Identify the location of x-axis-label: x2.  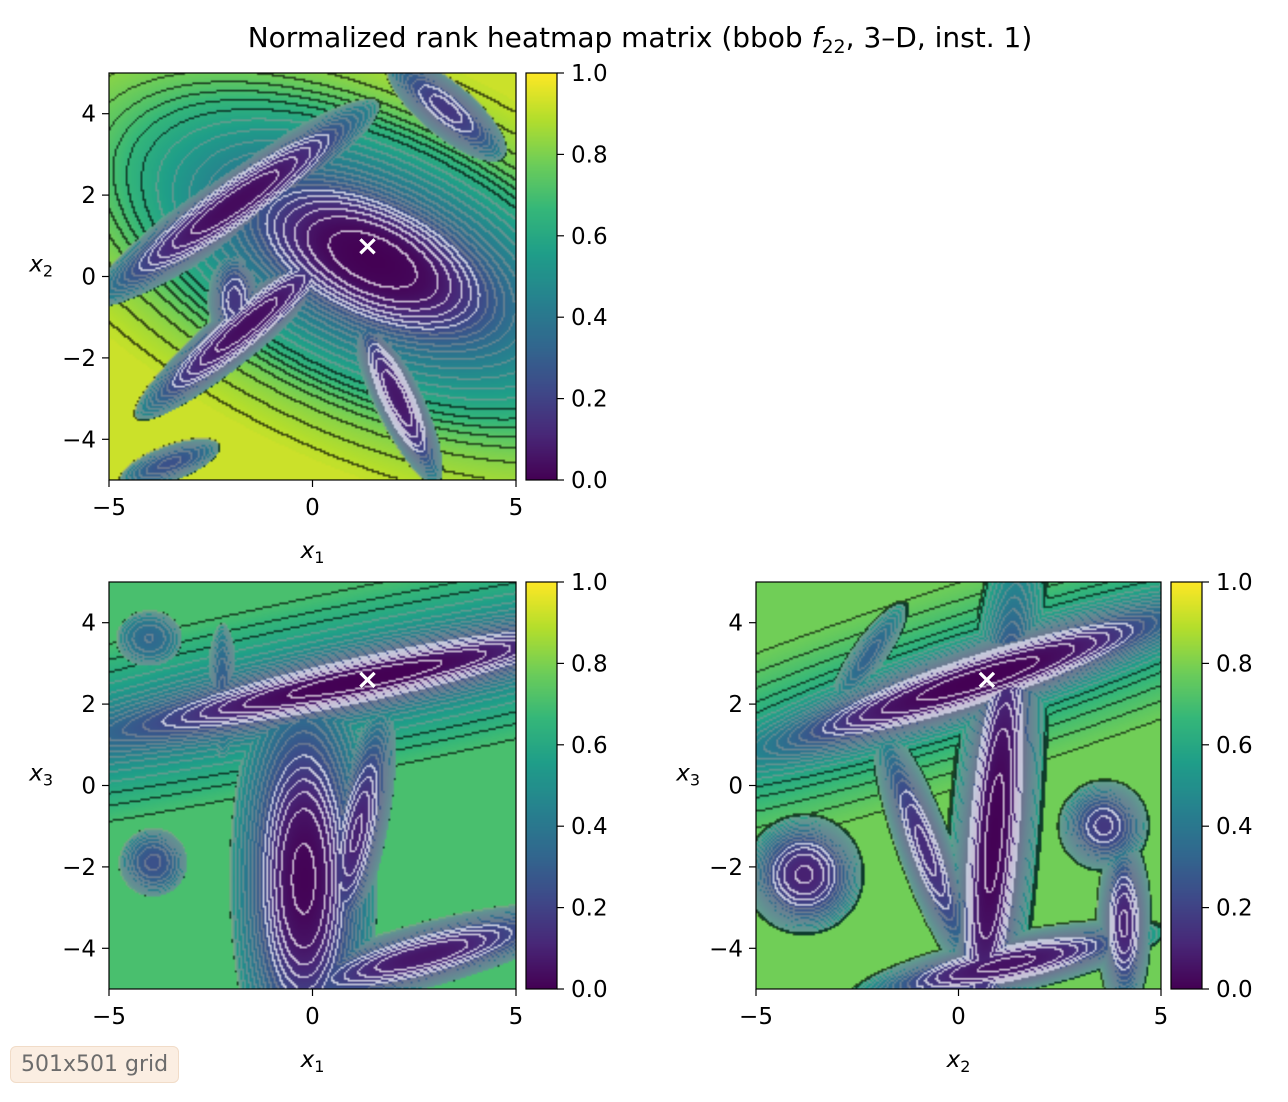
(958, 1061).